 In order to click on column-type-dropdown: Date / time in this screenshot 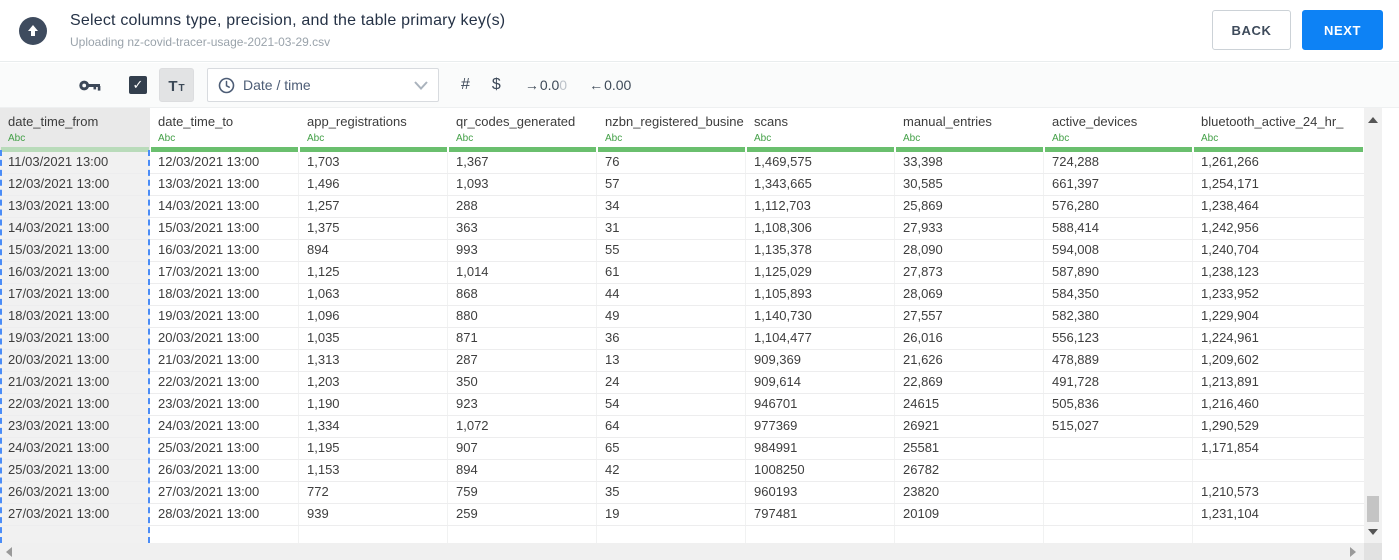, I will do `click(323, 85)`.